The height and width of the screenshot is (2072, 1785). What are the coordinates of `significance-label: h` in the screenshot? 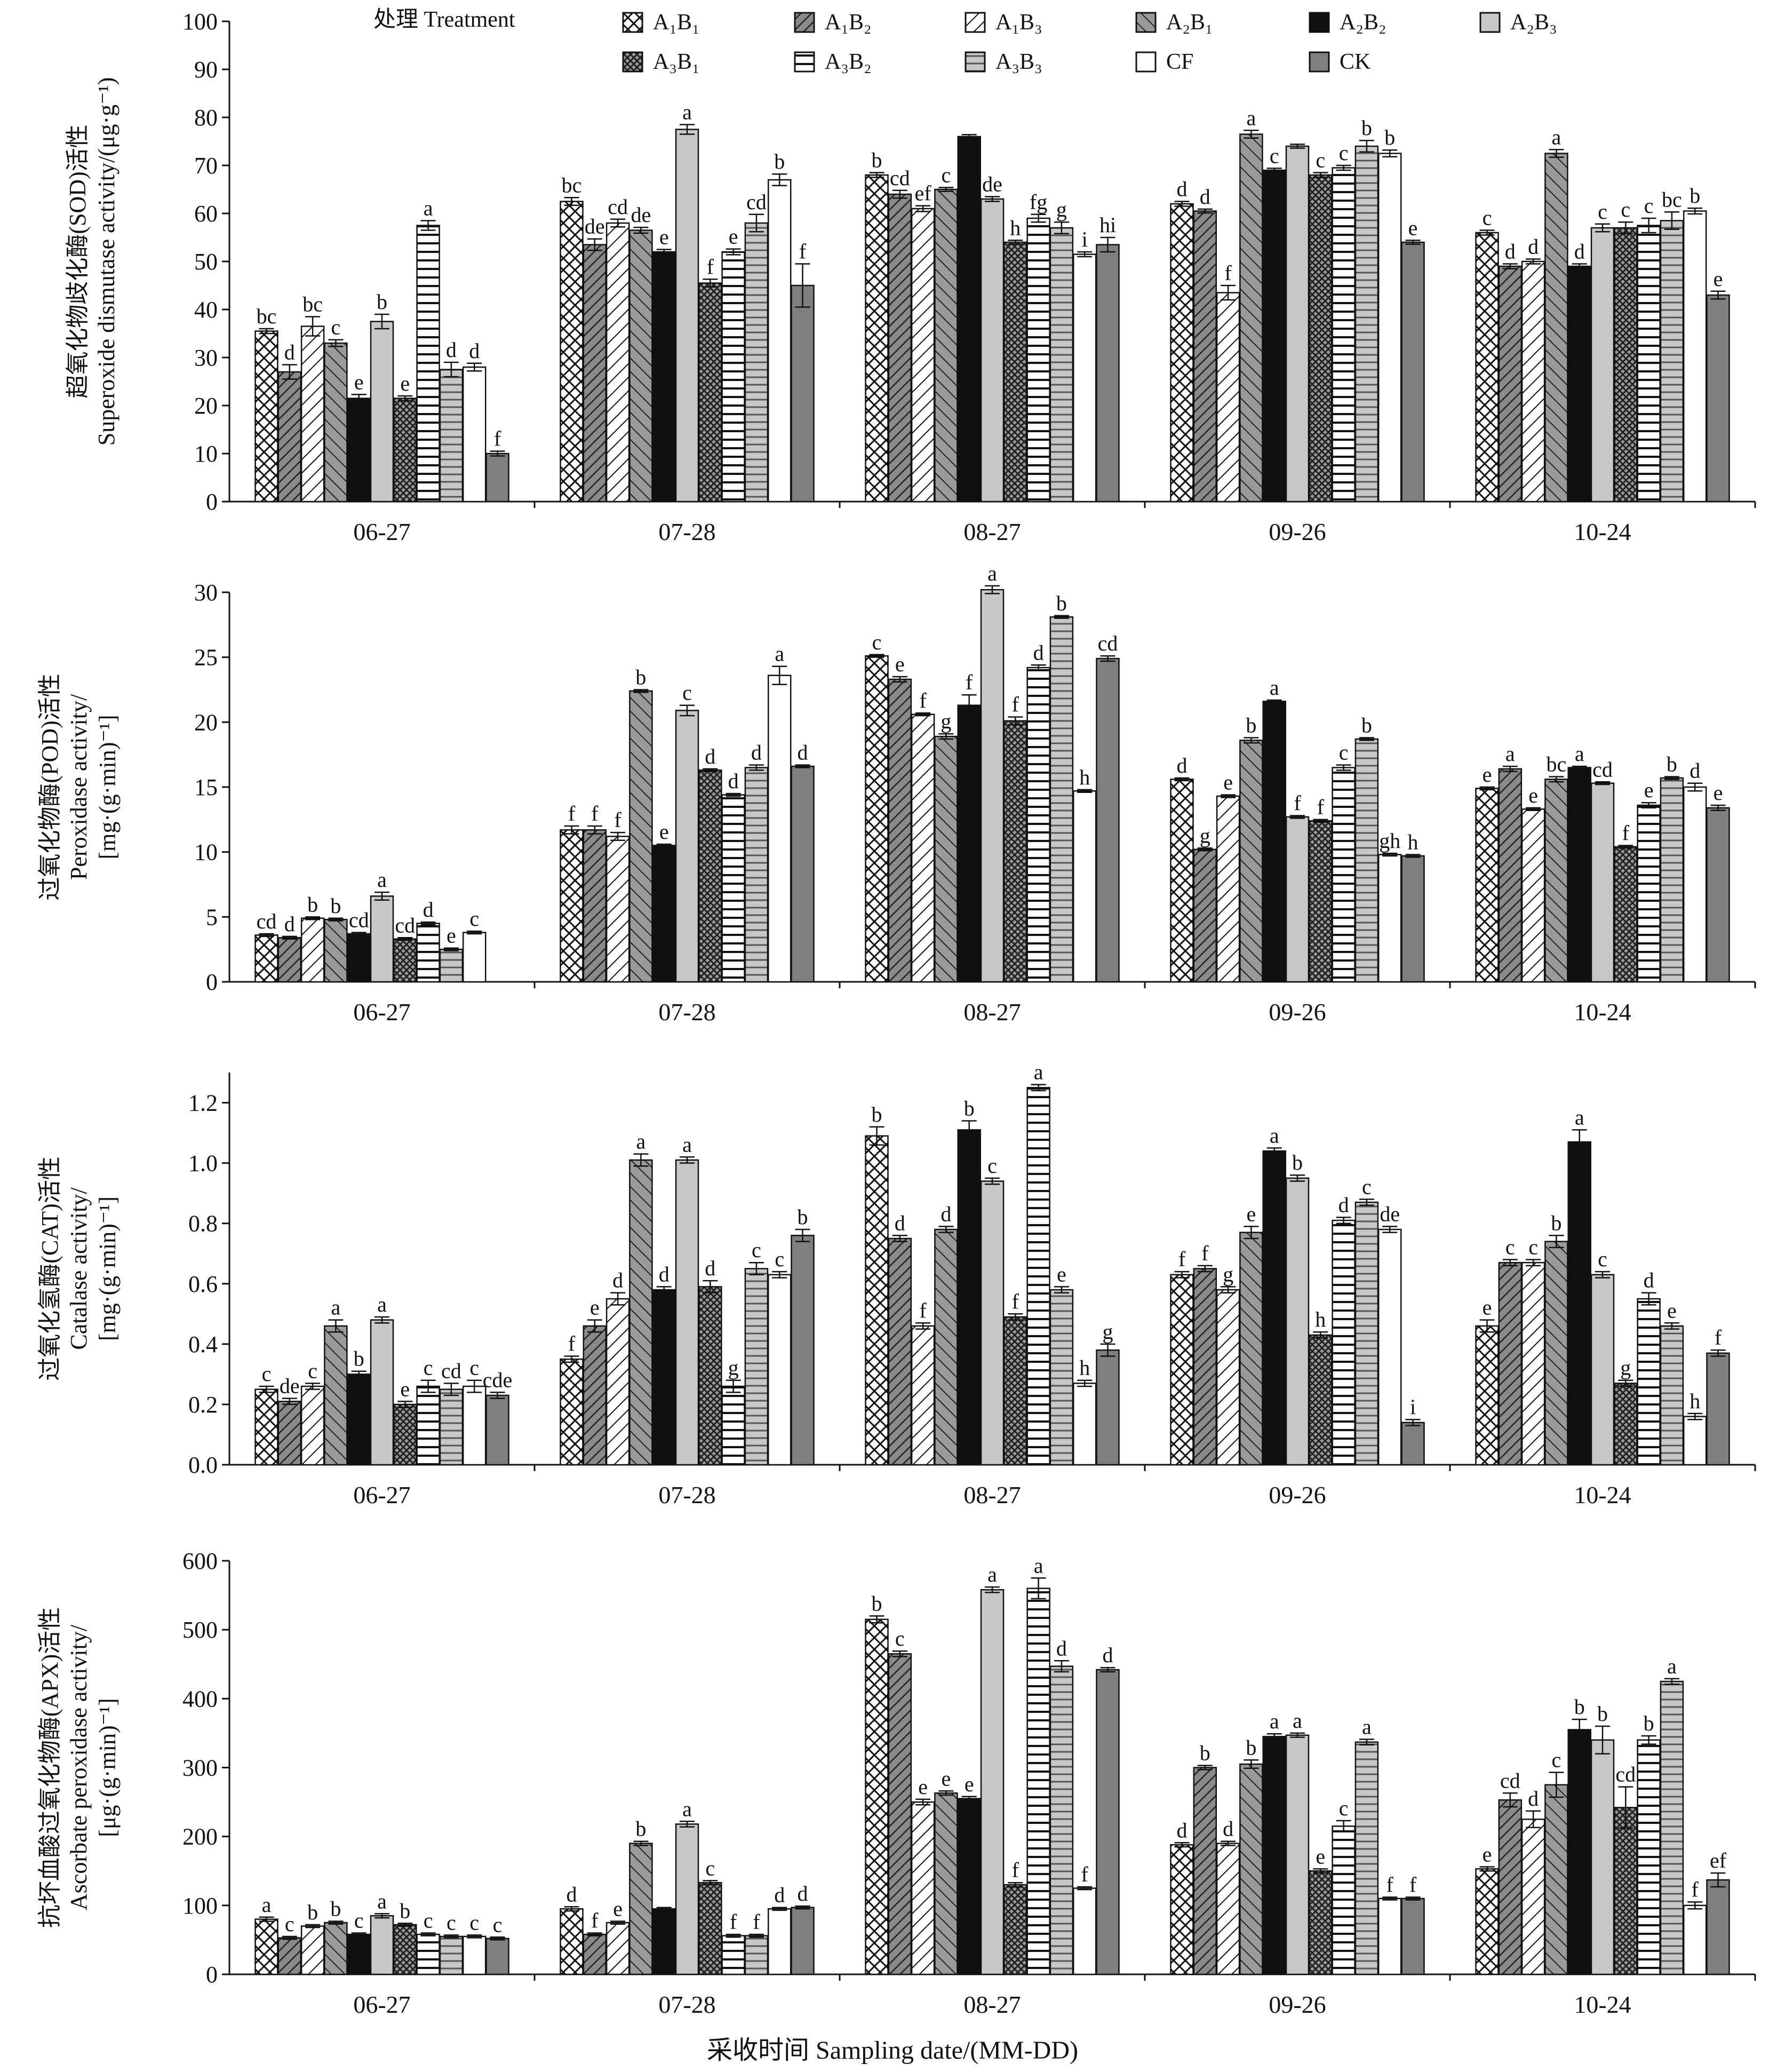 It's located at (1320, 1319).